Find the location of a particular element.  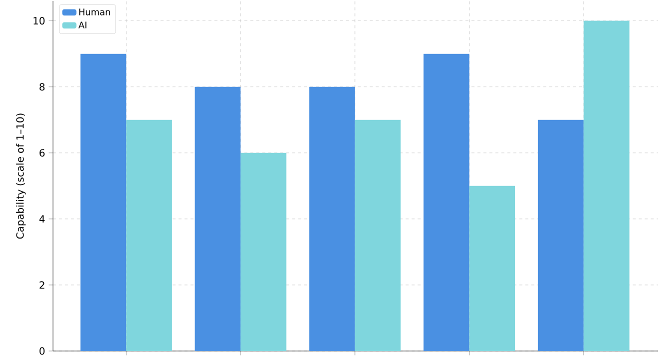

y-tick-label: 8 is located at coordinates (42, 87).